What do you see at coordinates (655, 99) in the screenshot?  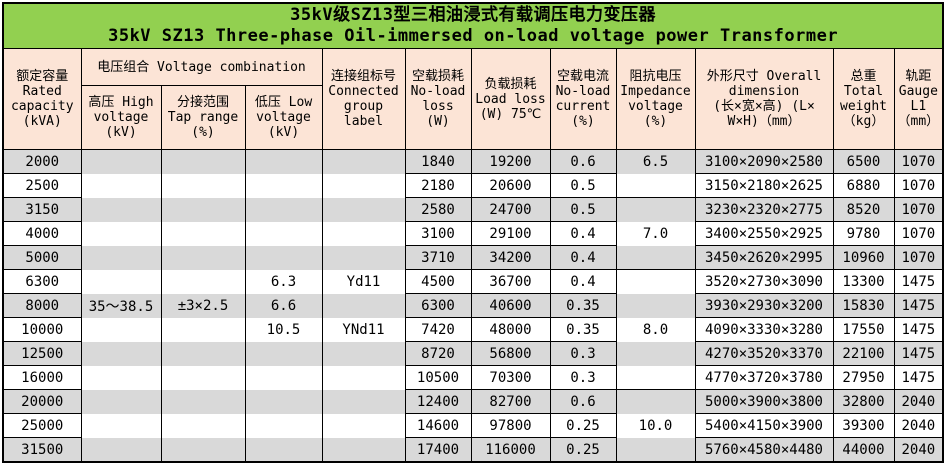 I see `col-header-impedance-voltage: 阻抗电压 Impedance voltage (%)` at bounding box center [655, 99].